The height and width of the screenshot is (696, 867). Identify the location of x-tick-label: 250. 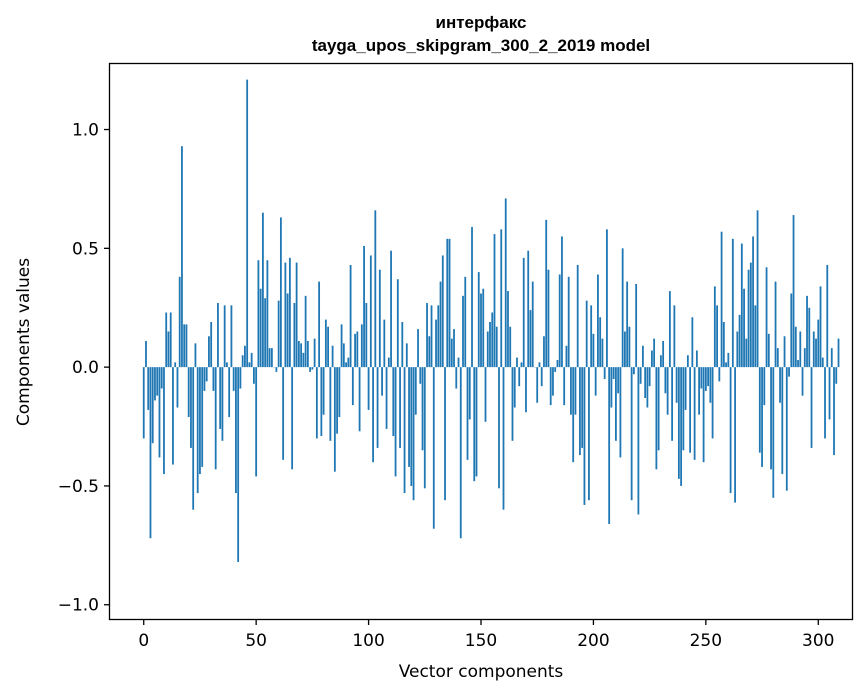
(706, 641).